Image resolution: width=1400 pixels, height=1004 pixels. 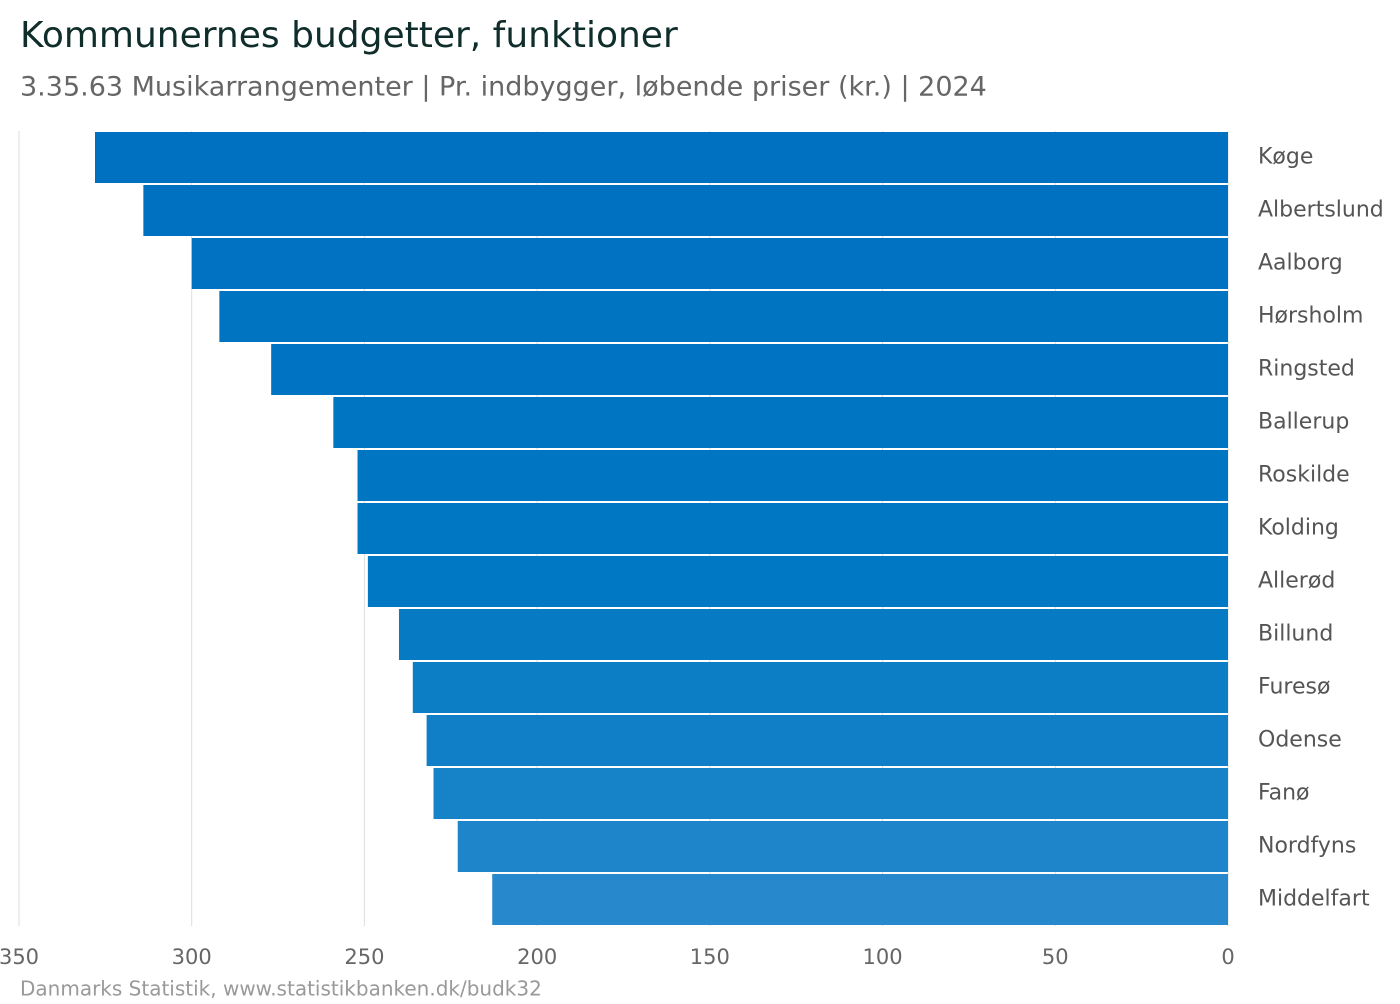 What do you see at coordinates (1295, 634) in the screenshot?
I see `y-tick-label: Billund` at bounding box center [1295, 634].